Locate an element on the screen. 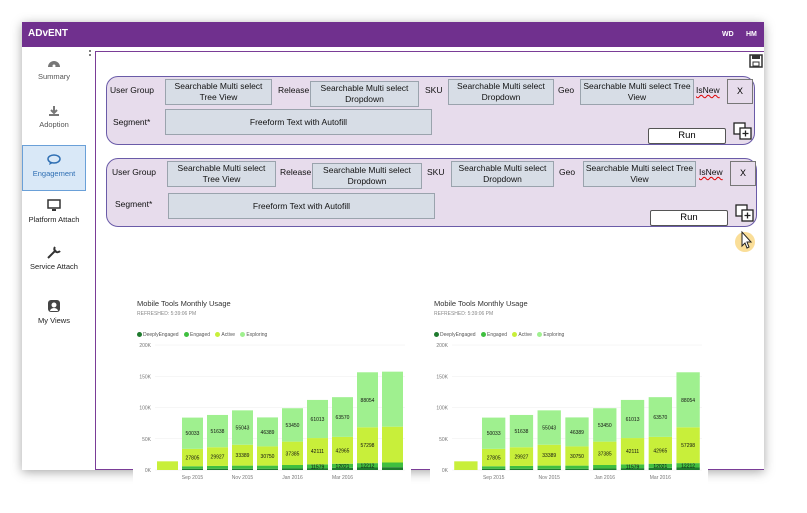 The height and width of the screenshot is (513, 807). bar-data-label: 42965 is located at coordinates (660, 451).